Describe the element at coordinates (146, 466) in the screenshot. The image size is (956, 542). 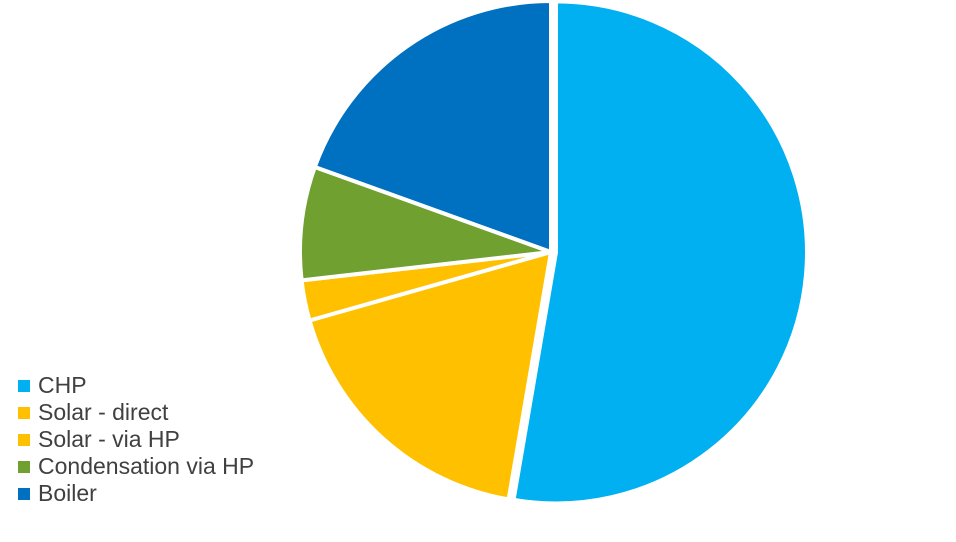
I see `legend-label-condensation-via-hp: Condensation via HP` at that location.